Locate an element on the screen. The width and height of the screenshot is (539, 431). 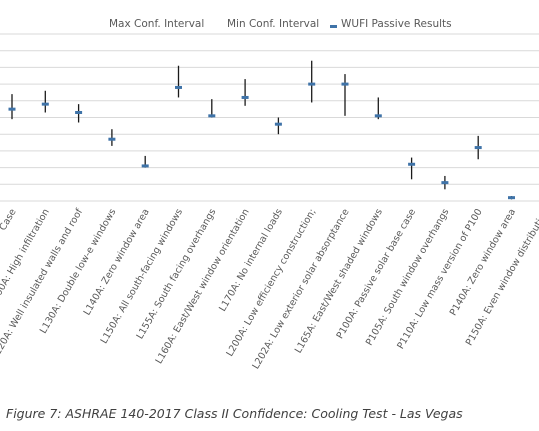
legend-max-conf-interval: Max Conf. Interval is located at coordinates (157, 24).